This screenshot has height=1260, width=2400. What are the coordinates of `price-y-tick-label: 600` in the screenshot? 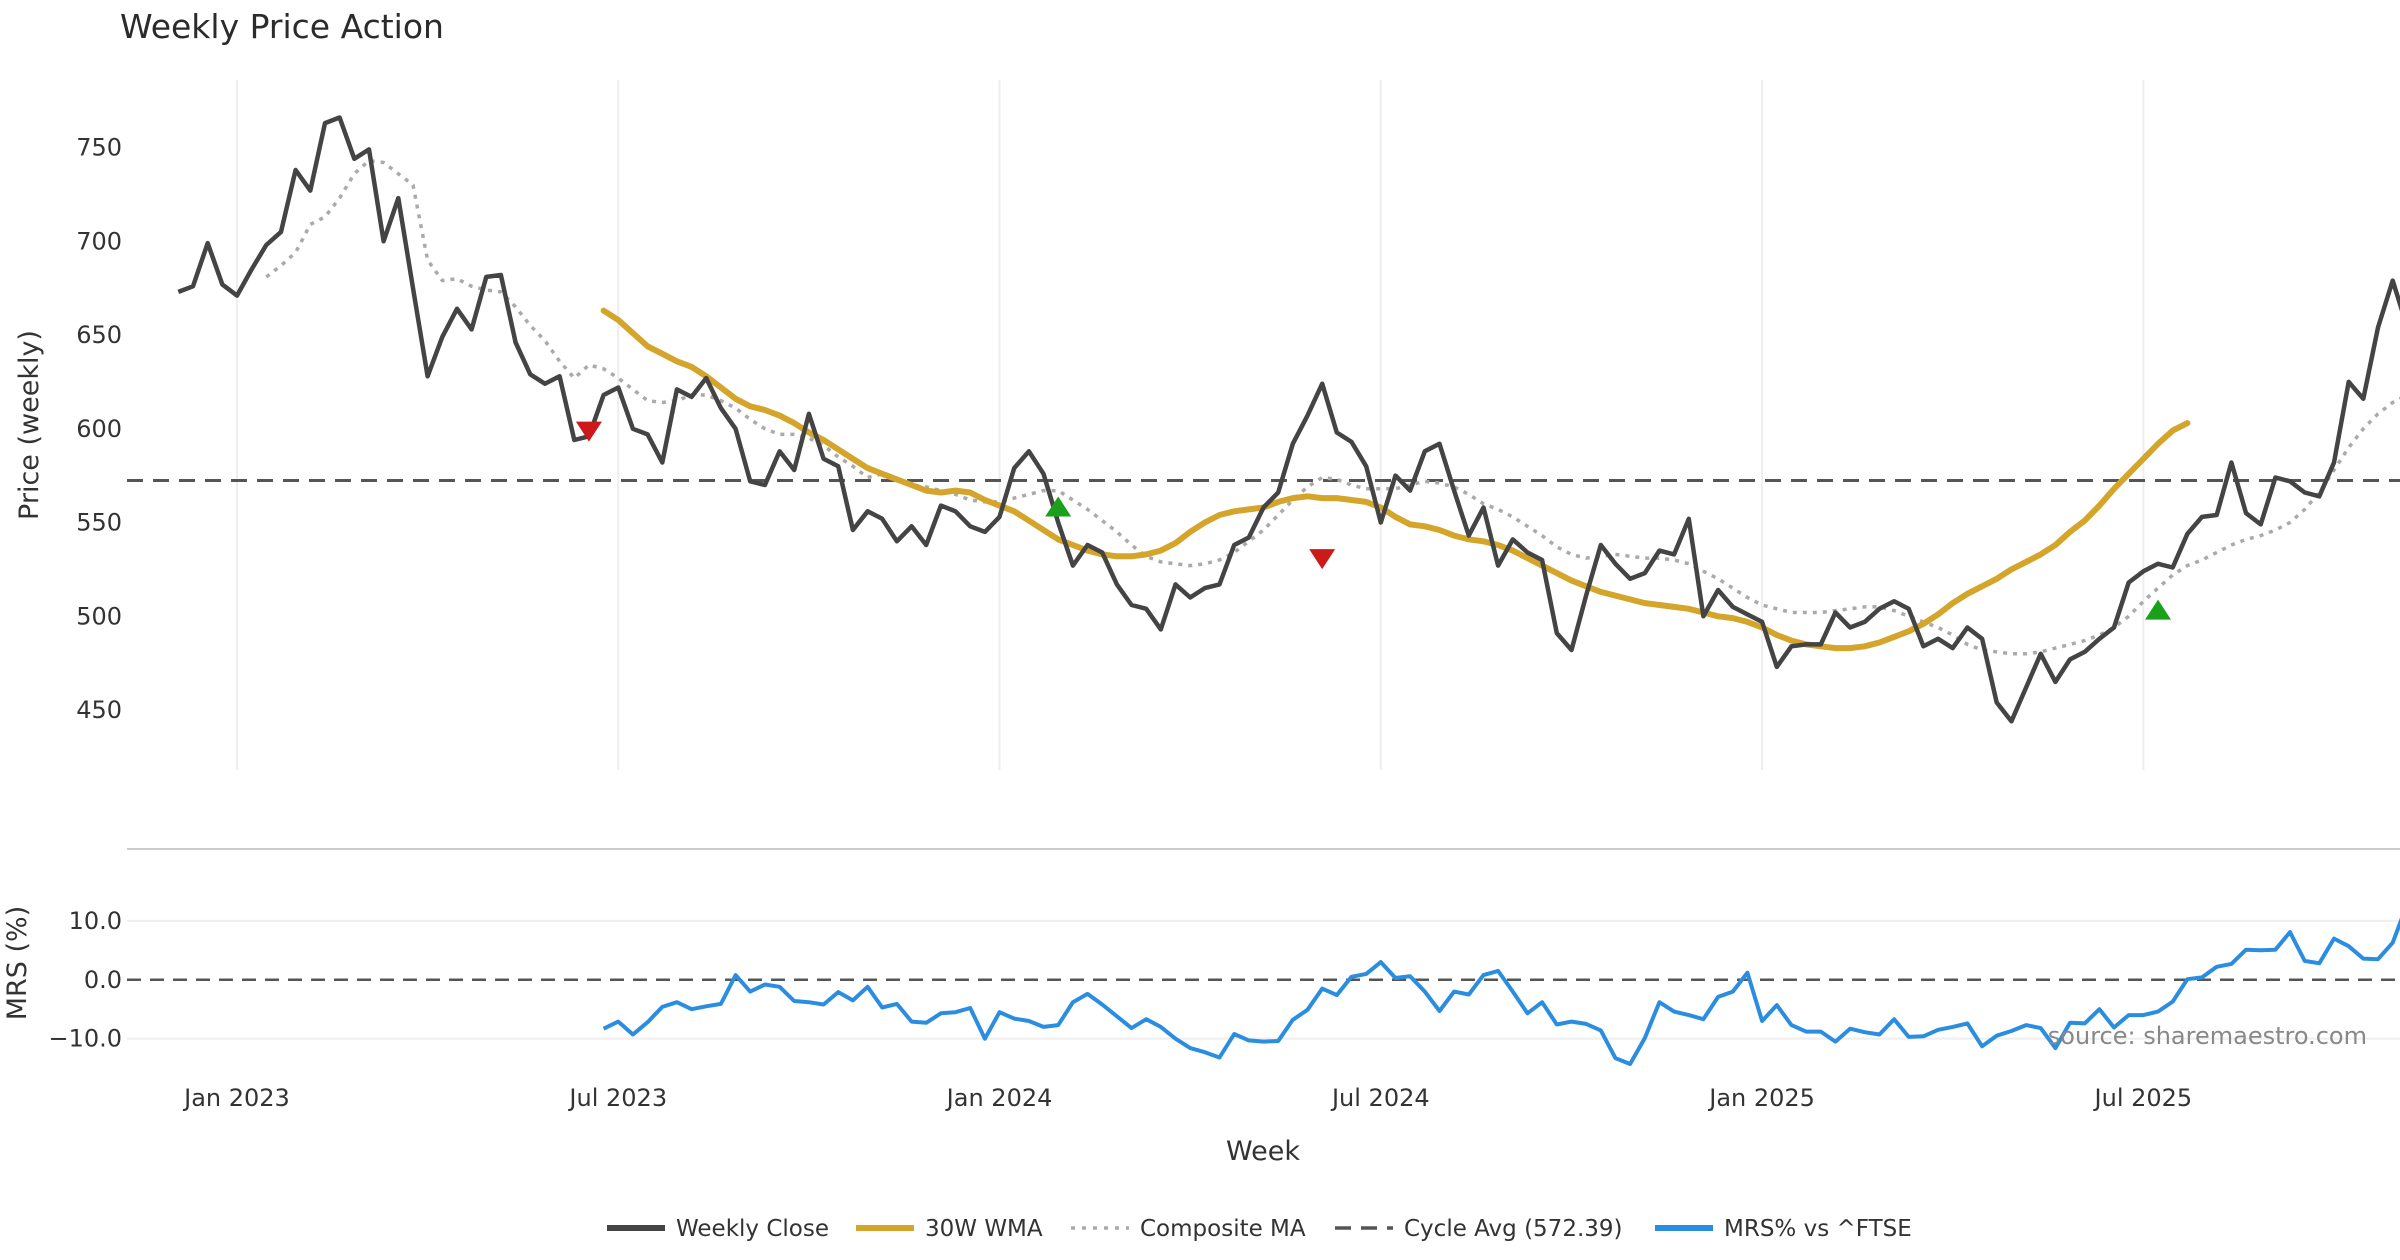 It's located at (99, 429).